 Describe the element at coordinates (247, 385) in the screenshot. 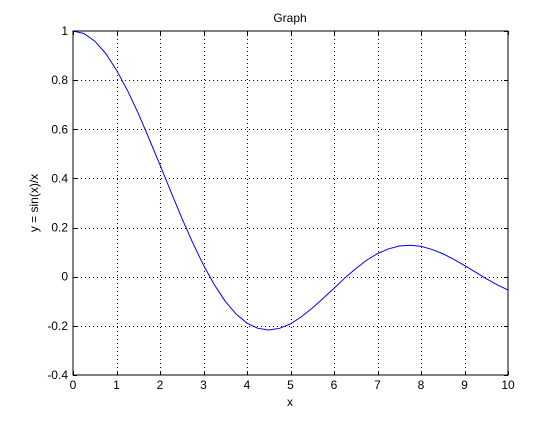

I see `x-tick-label: 4` at that location.